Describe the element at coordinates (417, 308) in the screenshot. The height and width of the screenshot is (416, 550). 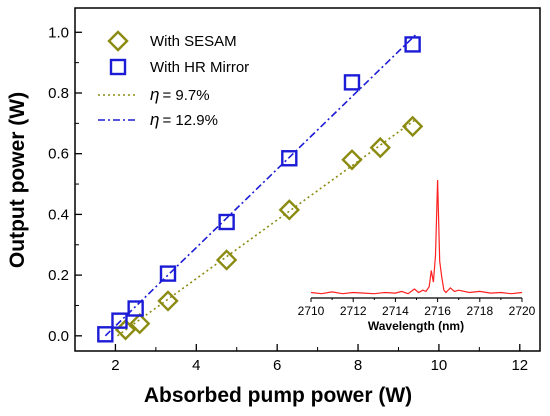
I see `inset-axis-ticks: 2710 2712 2714 2716 2718 2720` at that location.